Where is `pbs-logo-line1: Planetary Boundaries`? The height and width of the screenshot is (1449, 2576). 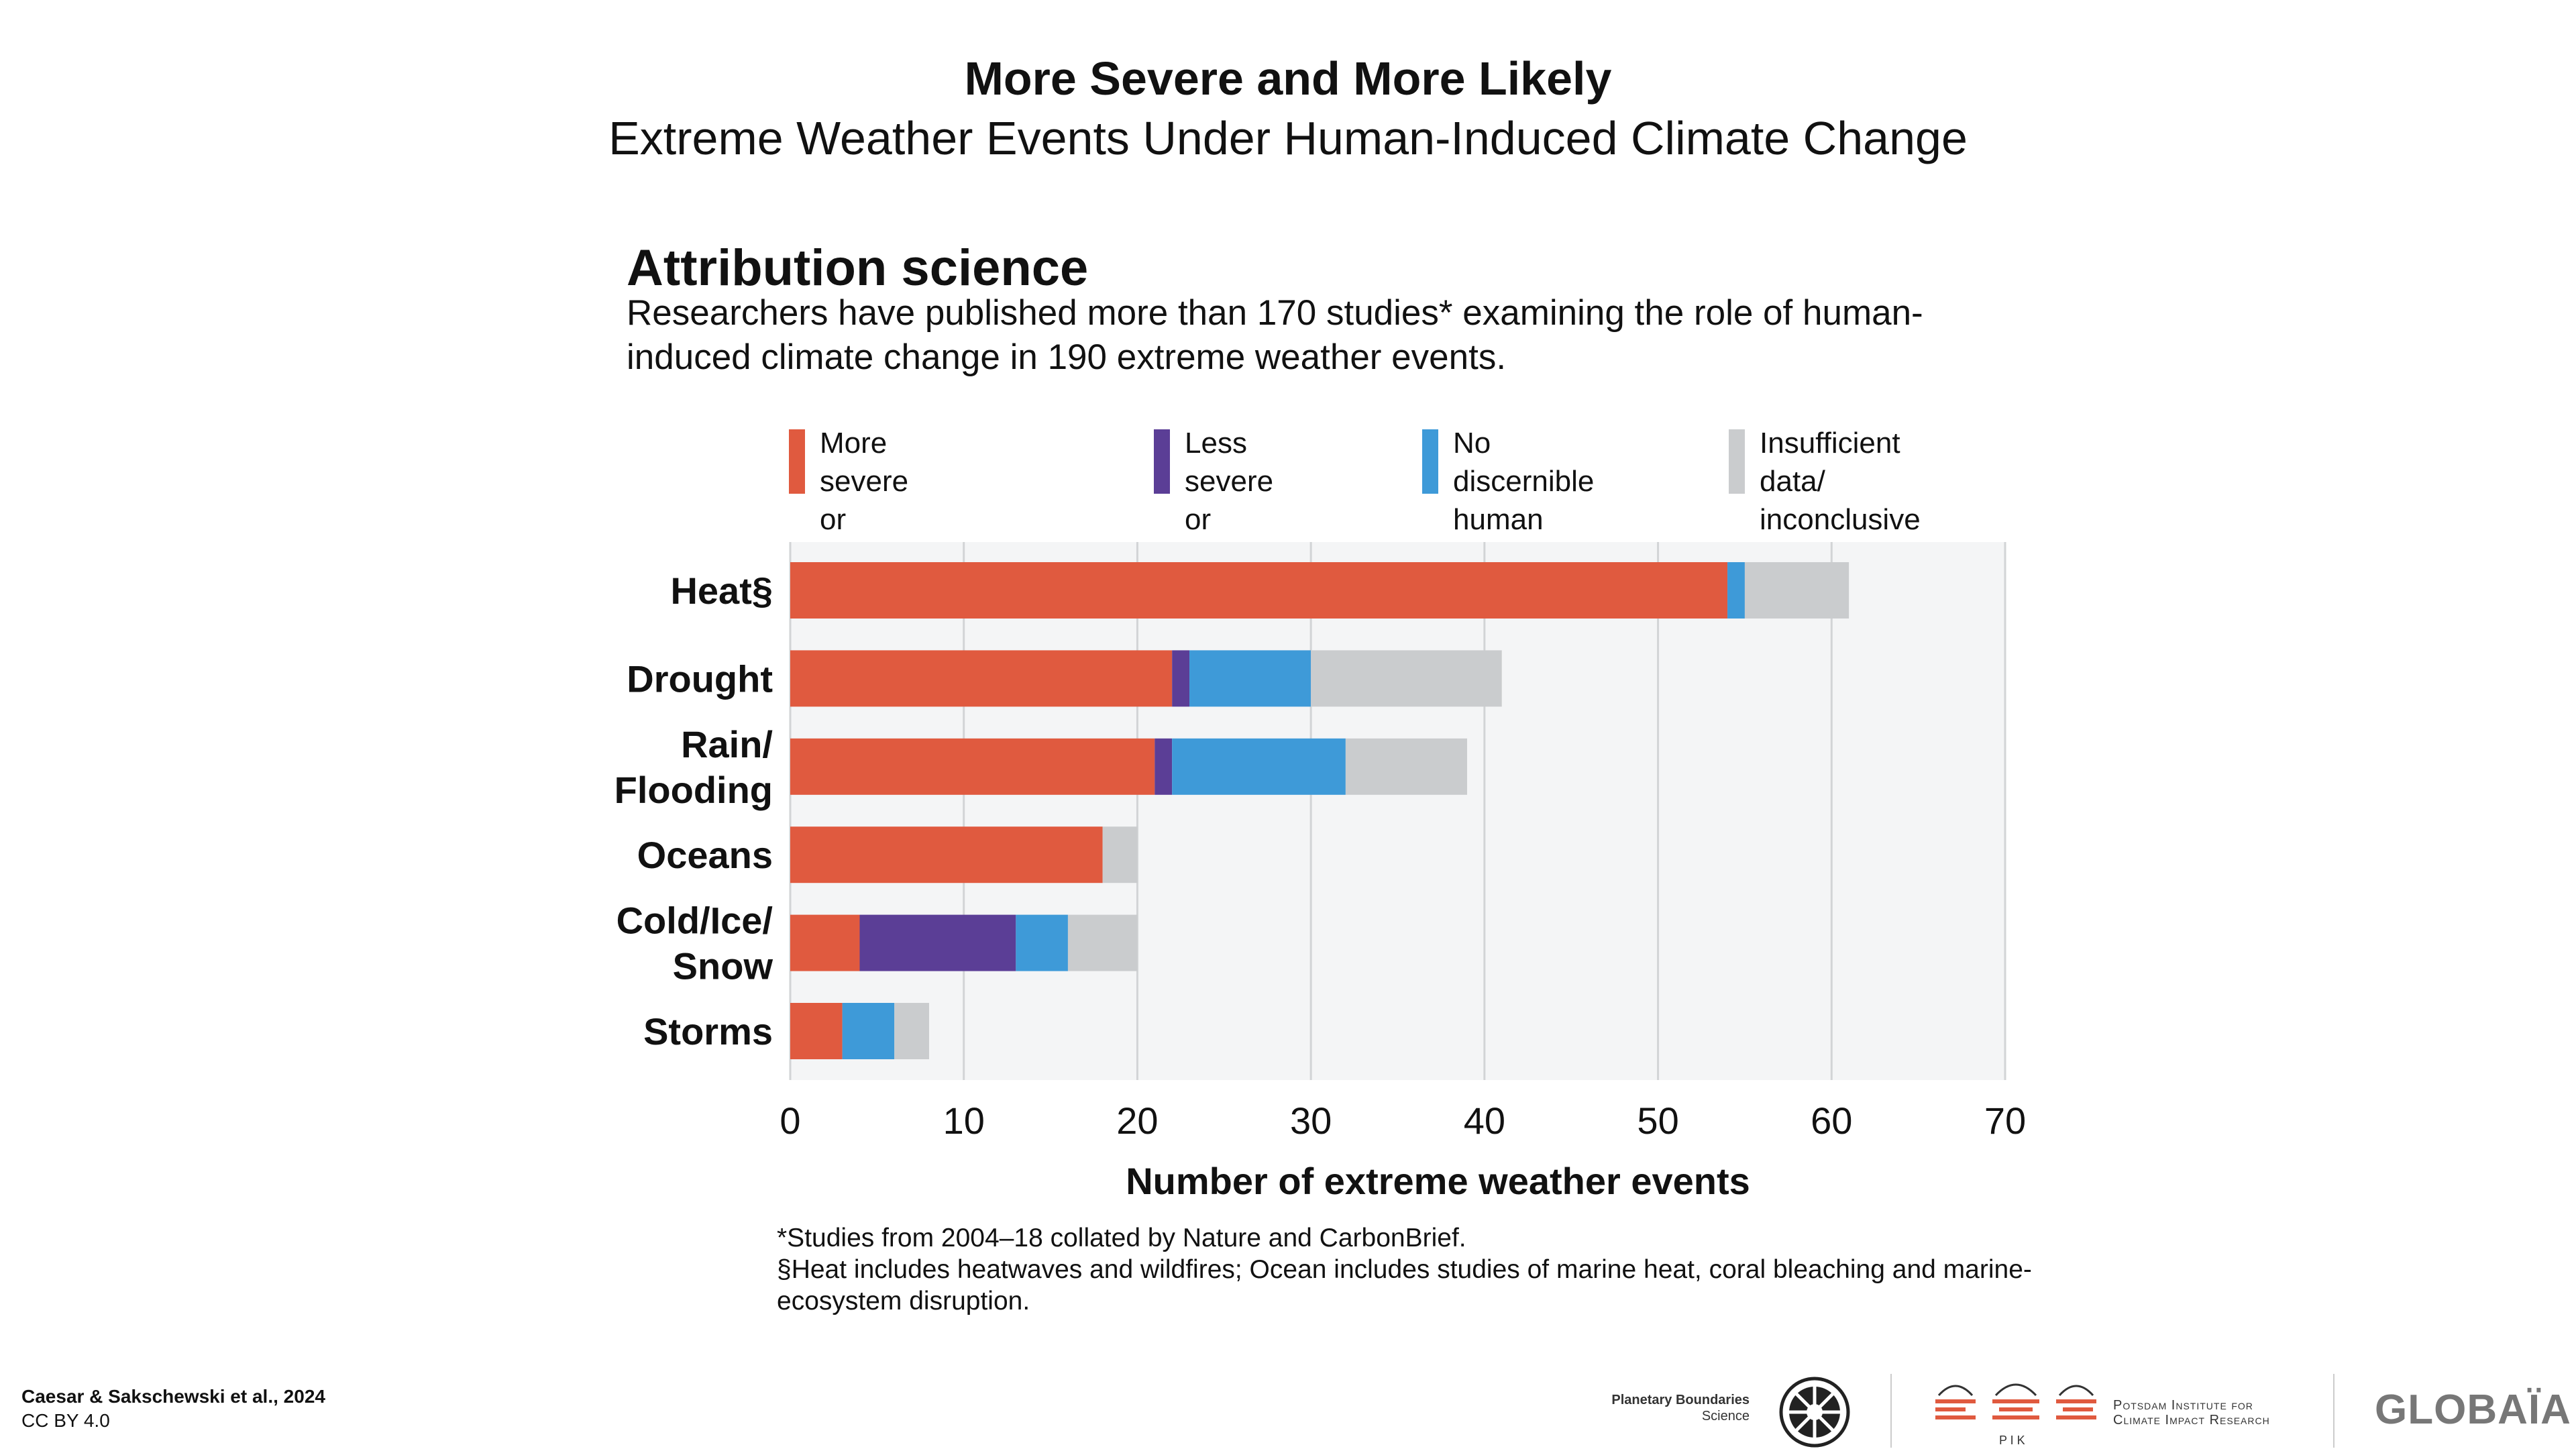
pbs-logo-line1: Planetary Boundaries is located at coordinates (1680, 1400).